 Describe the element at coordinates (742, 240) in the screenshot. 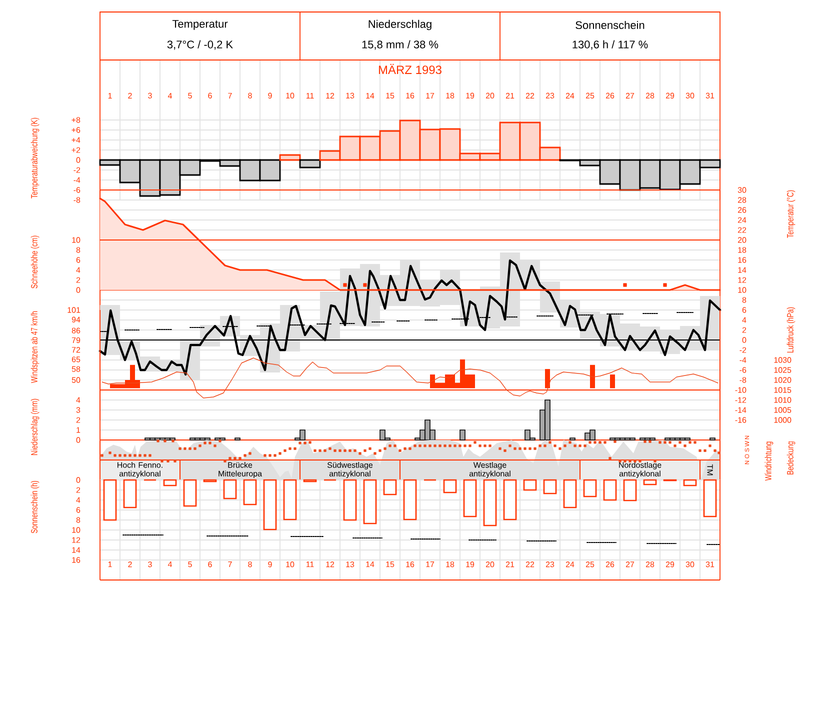

I see `y-tick-label: 20` at that location.